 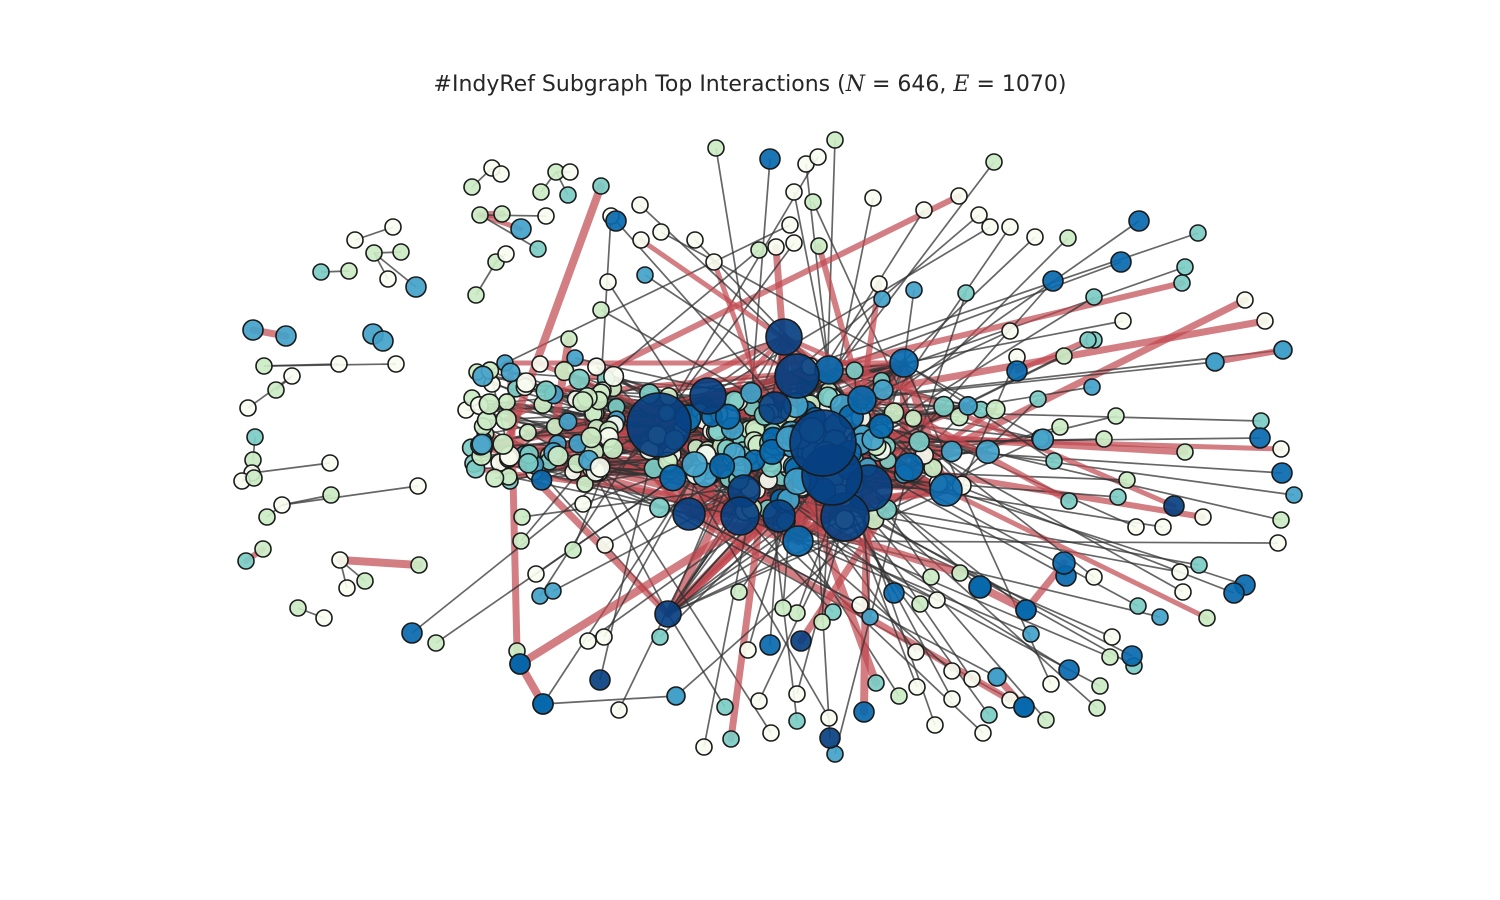 I want to click on hub-node, so click(x=823, y=443).